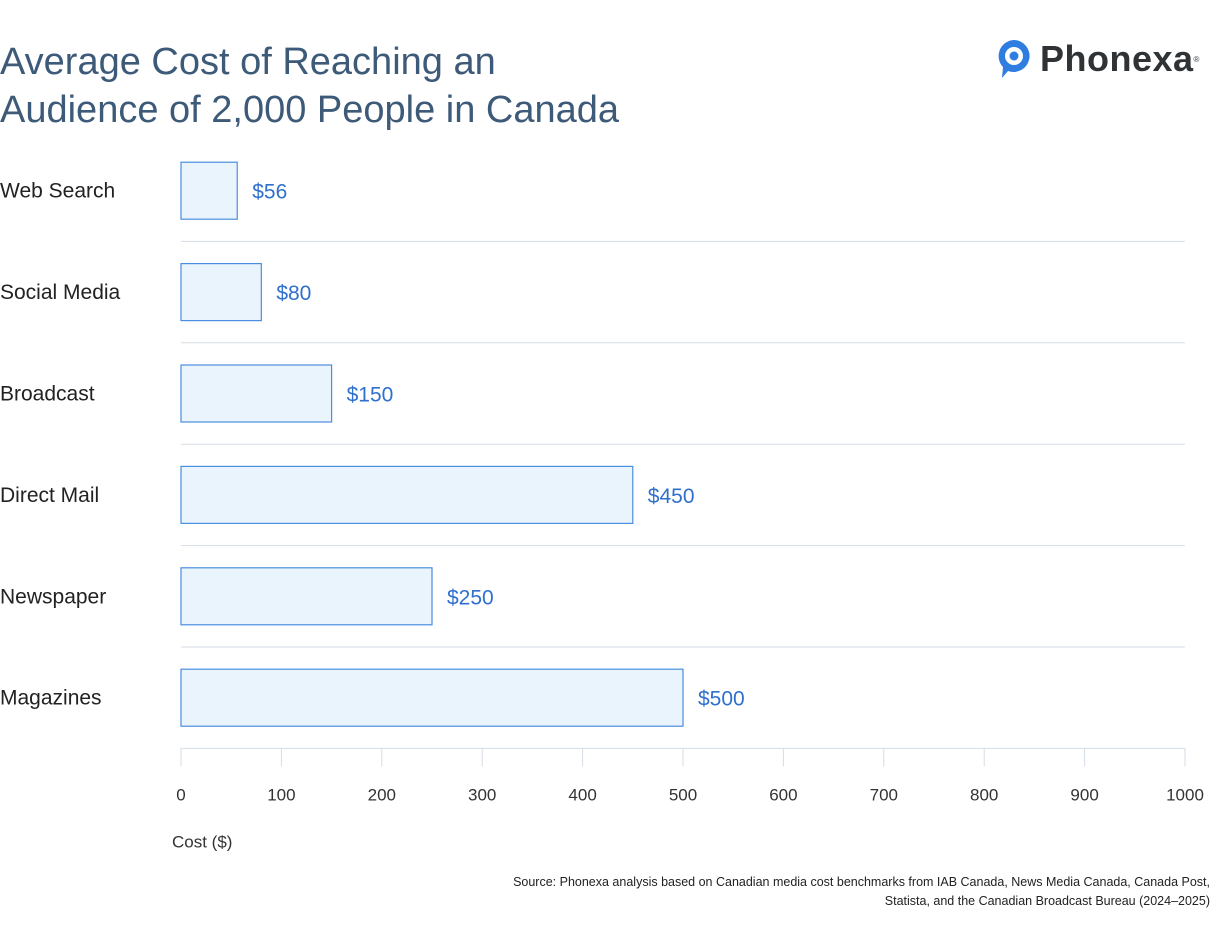 The image size is (1210, 937). Describe the element at coordinates (49, 495) in the screenshot. I see `category-label: Direct Mail` at that location.